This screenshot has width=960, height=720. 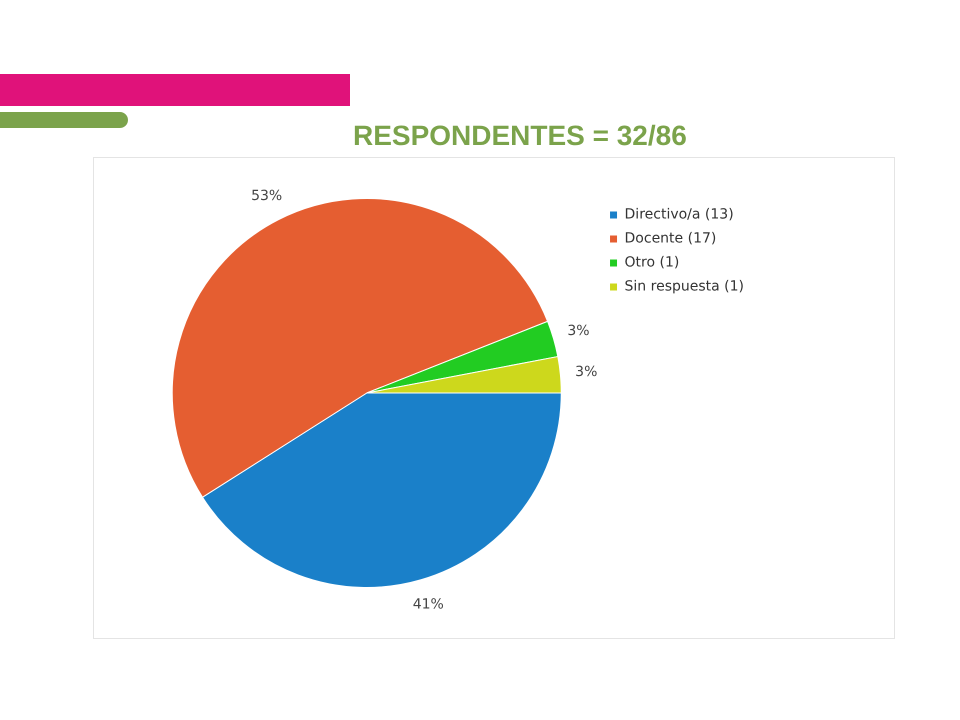 What do you see at coordinates (520, 136) in the screenshot?
I see `chart-title: RESPONDENTES = 32/86` at bounding box center [520, 136].